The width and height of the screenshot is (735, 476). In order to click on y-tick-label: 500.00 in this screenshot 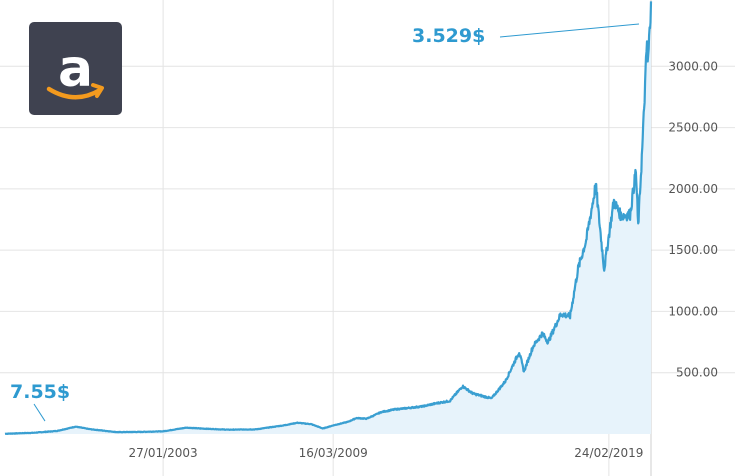, I will do `click(697, 373)`.